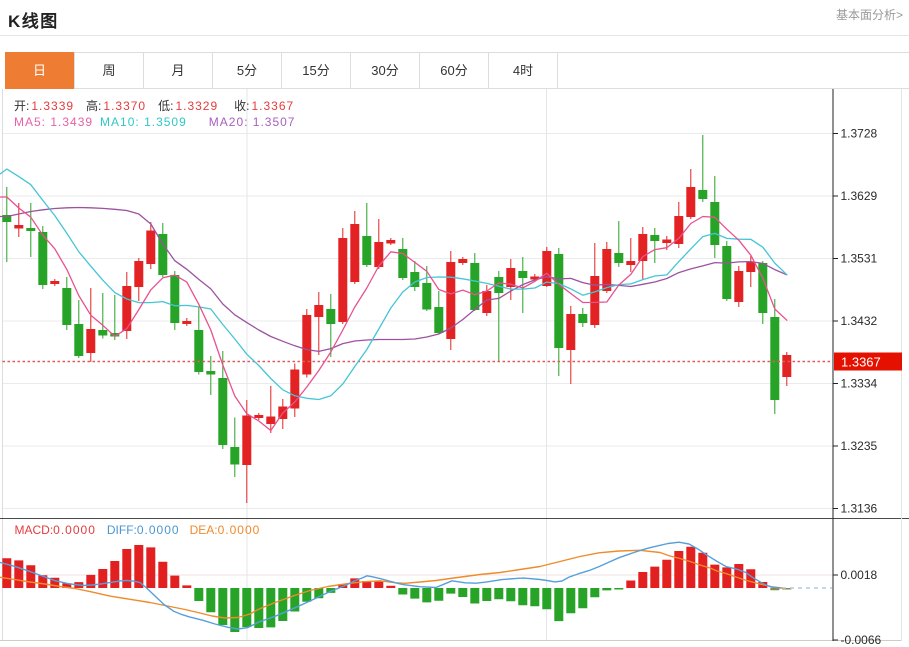 This screenshot has width=909, height=647. I want to click on svg-text: 1.3531, so click(859, 259).